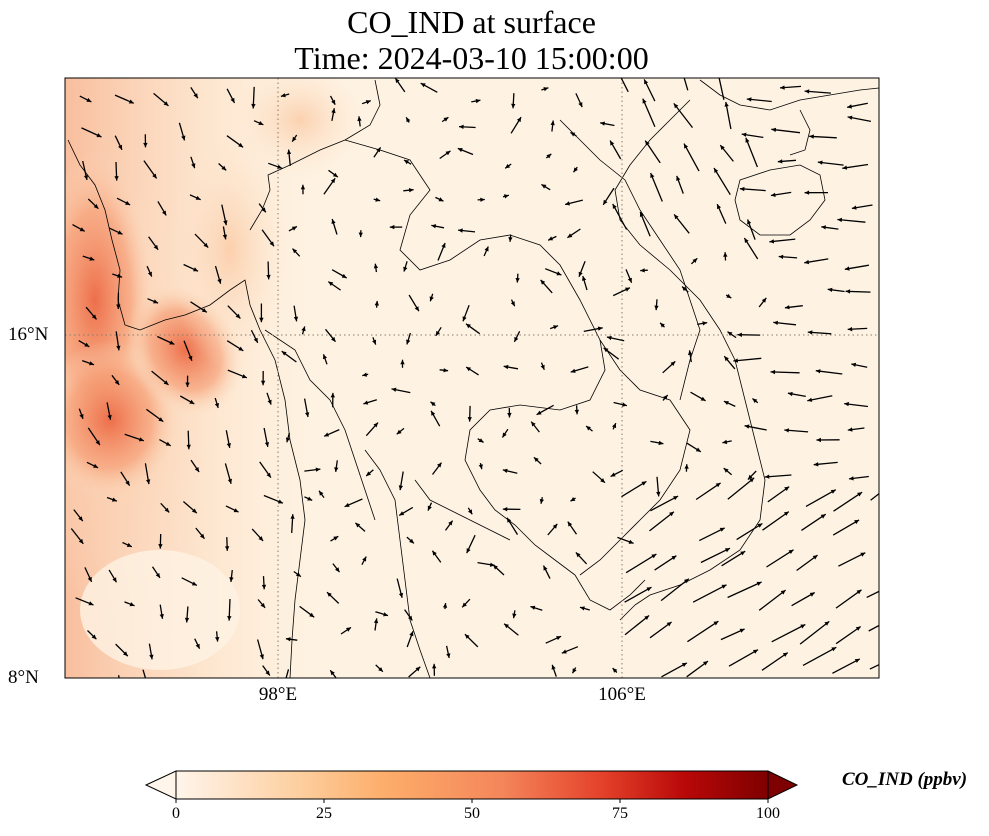  What do you see at coordinates (324, 813) in the screenshot?
I see `colorbar-tick-25: 25` at bounding box center [324, 813].